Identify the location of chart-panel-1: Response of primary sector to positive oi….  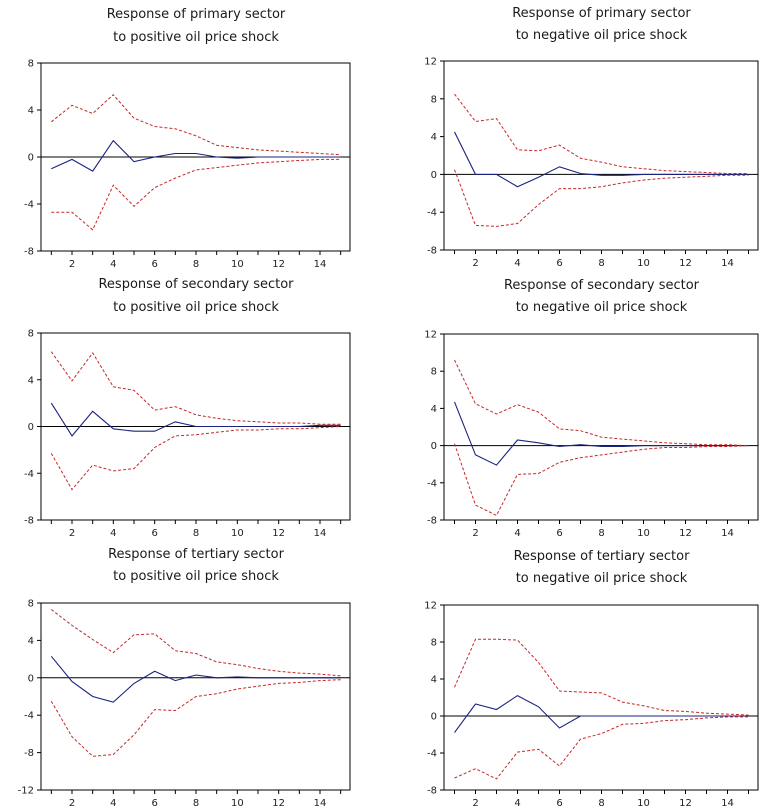
(187, 138).